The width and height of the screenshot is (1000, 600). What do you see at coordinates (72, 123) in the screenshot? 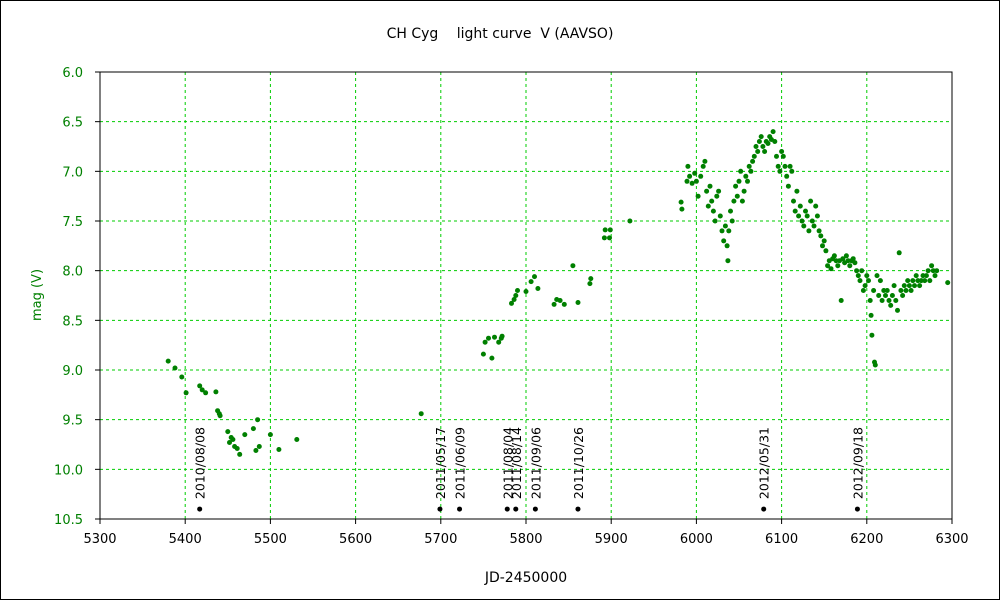
I see `y-tick-label: 6.5` at bounding box center [72, 123].